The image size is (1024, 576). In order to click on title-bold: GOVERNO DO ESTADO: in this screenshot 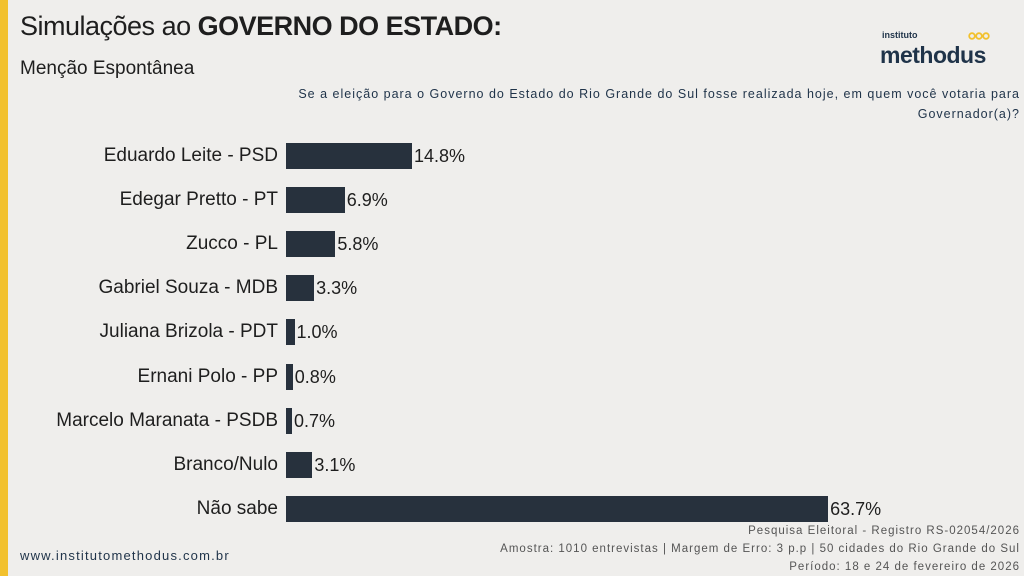, I will do `click(350, 26)`.